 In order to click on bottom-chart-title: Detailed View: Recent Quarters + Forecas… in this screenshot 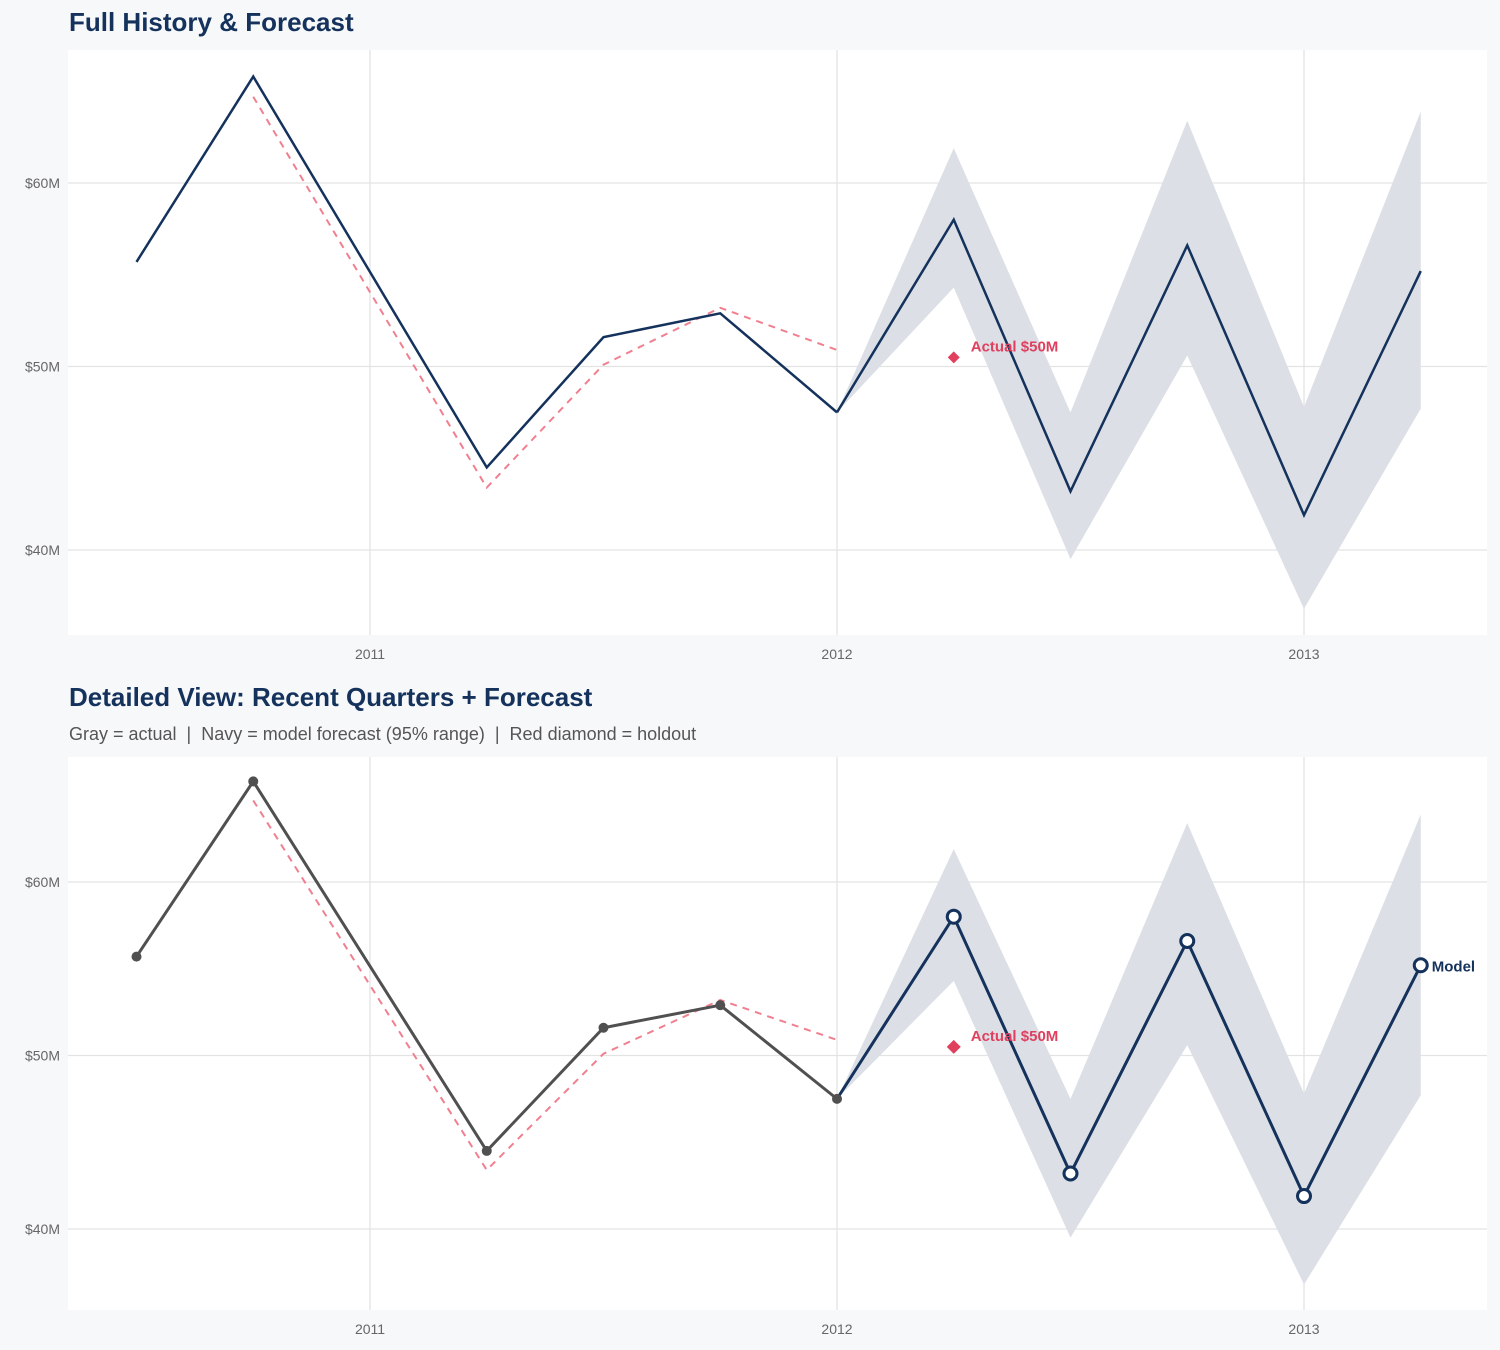, I will do `click(331, 697)`.